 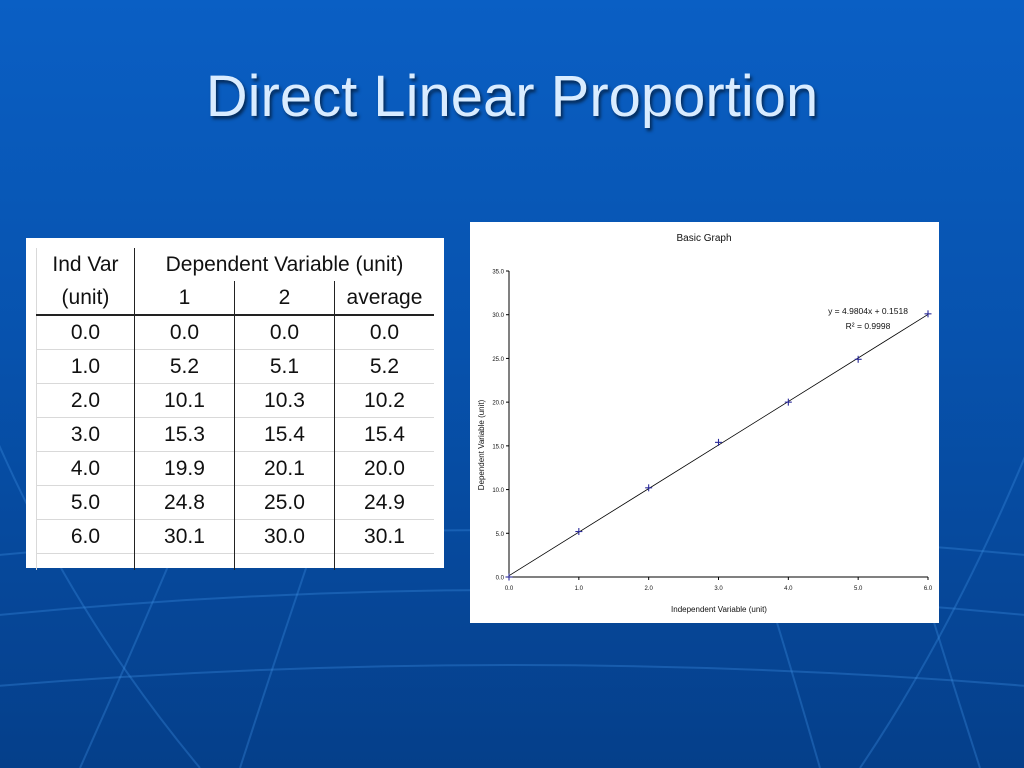 I want to click on x-tick-label: 0.0, so click(x=509, y=589).